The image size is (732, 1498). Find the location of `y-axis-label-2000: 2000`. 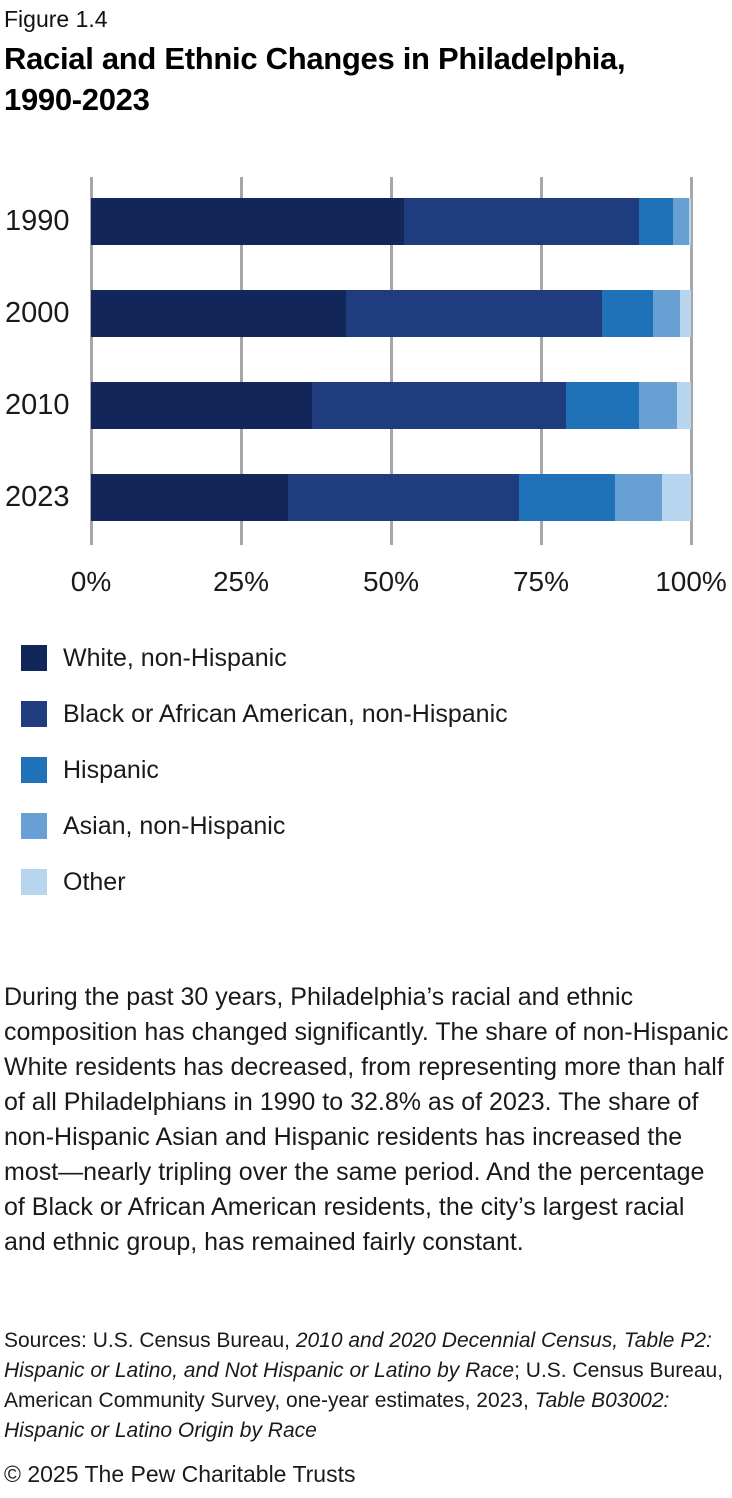

y-axis-label-2000: 2000 is located at coordinates (37, 313).